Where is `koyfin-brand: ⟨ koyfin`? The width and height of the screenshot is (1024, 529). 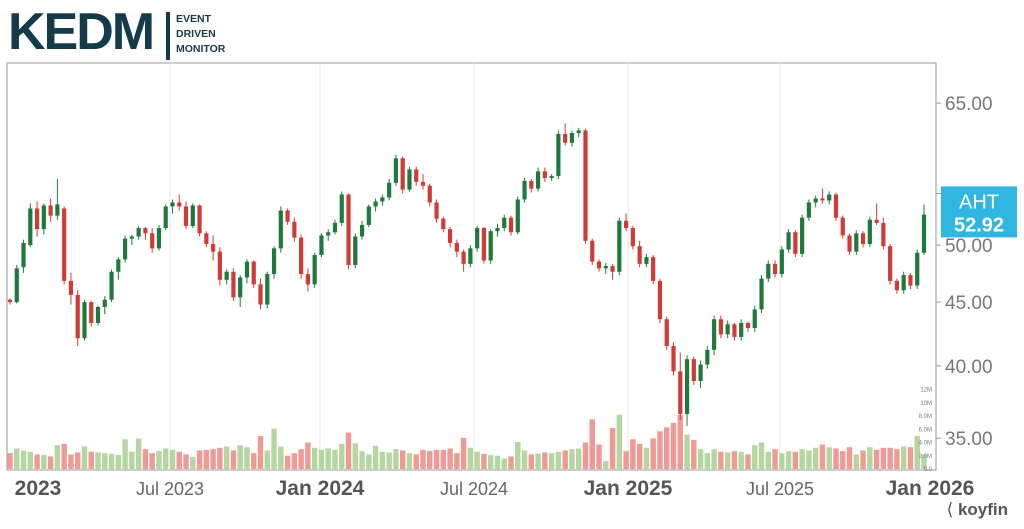
koyfin-brand: ⟨ koyfin is located at coordinates (977, 510).